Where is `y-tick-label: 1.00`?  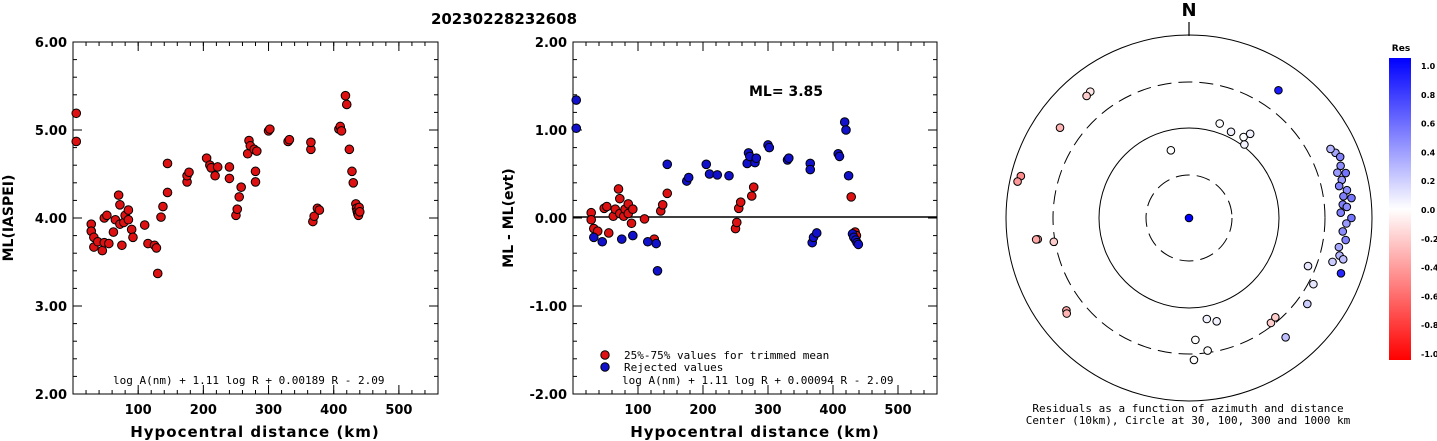
y-tick-label: 1.00 is located at coordinates (551, 131).